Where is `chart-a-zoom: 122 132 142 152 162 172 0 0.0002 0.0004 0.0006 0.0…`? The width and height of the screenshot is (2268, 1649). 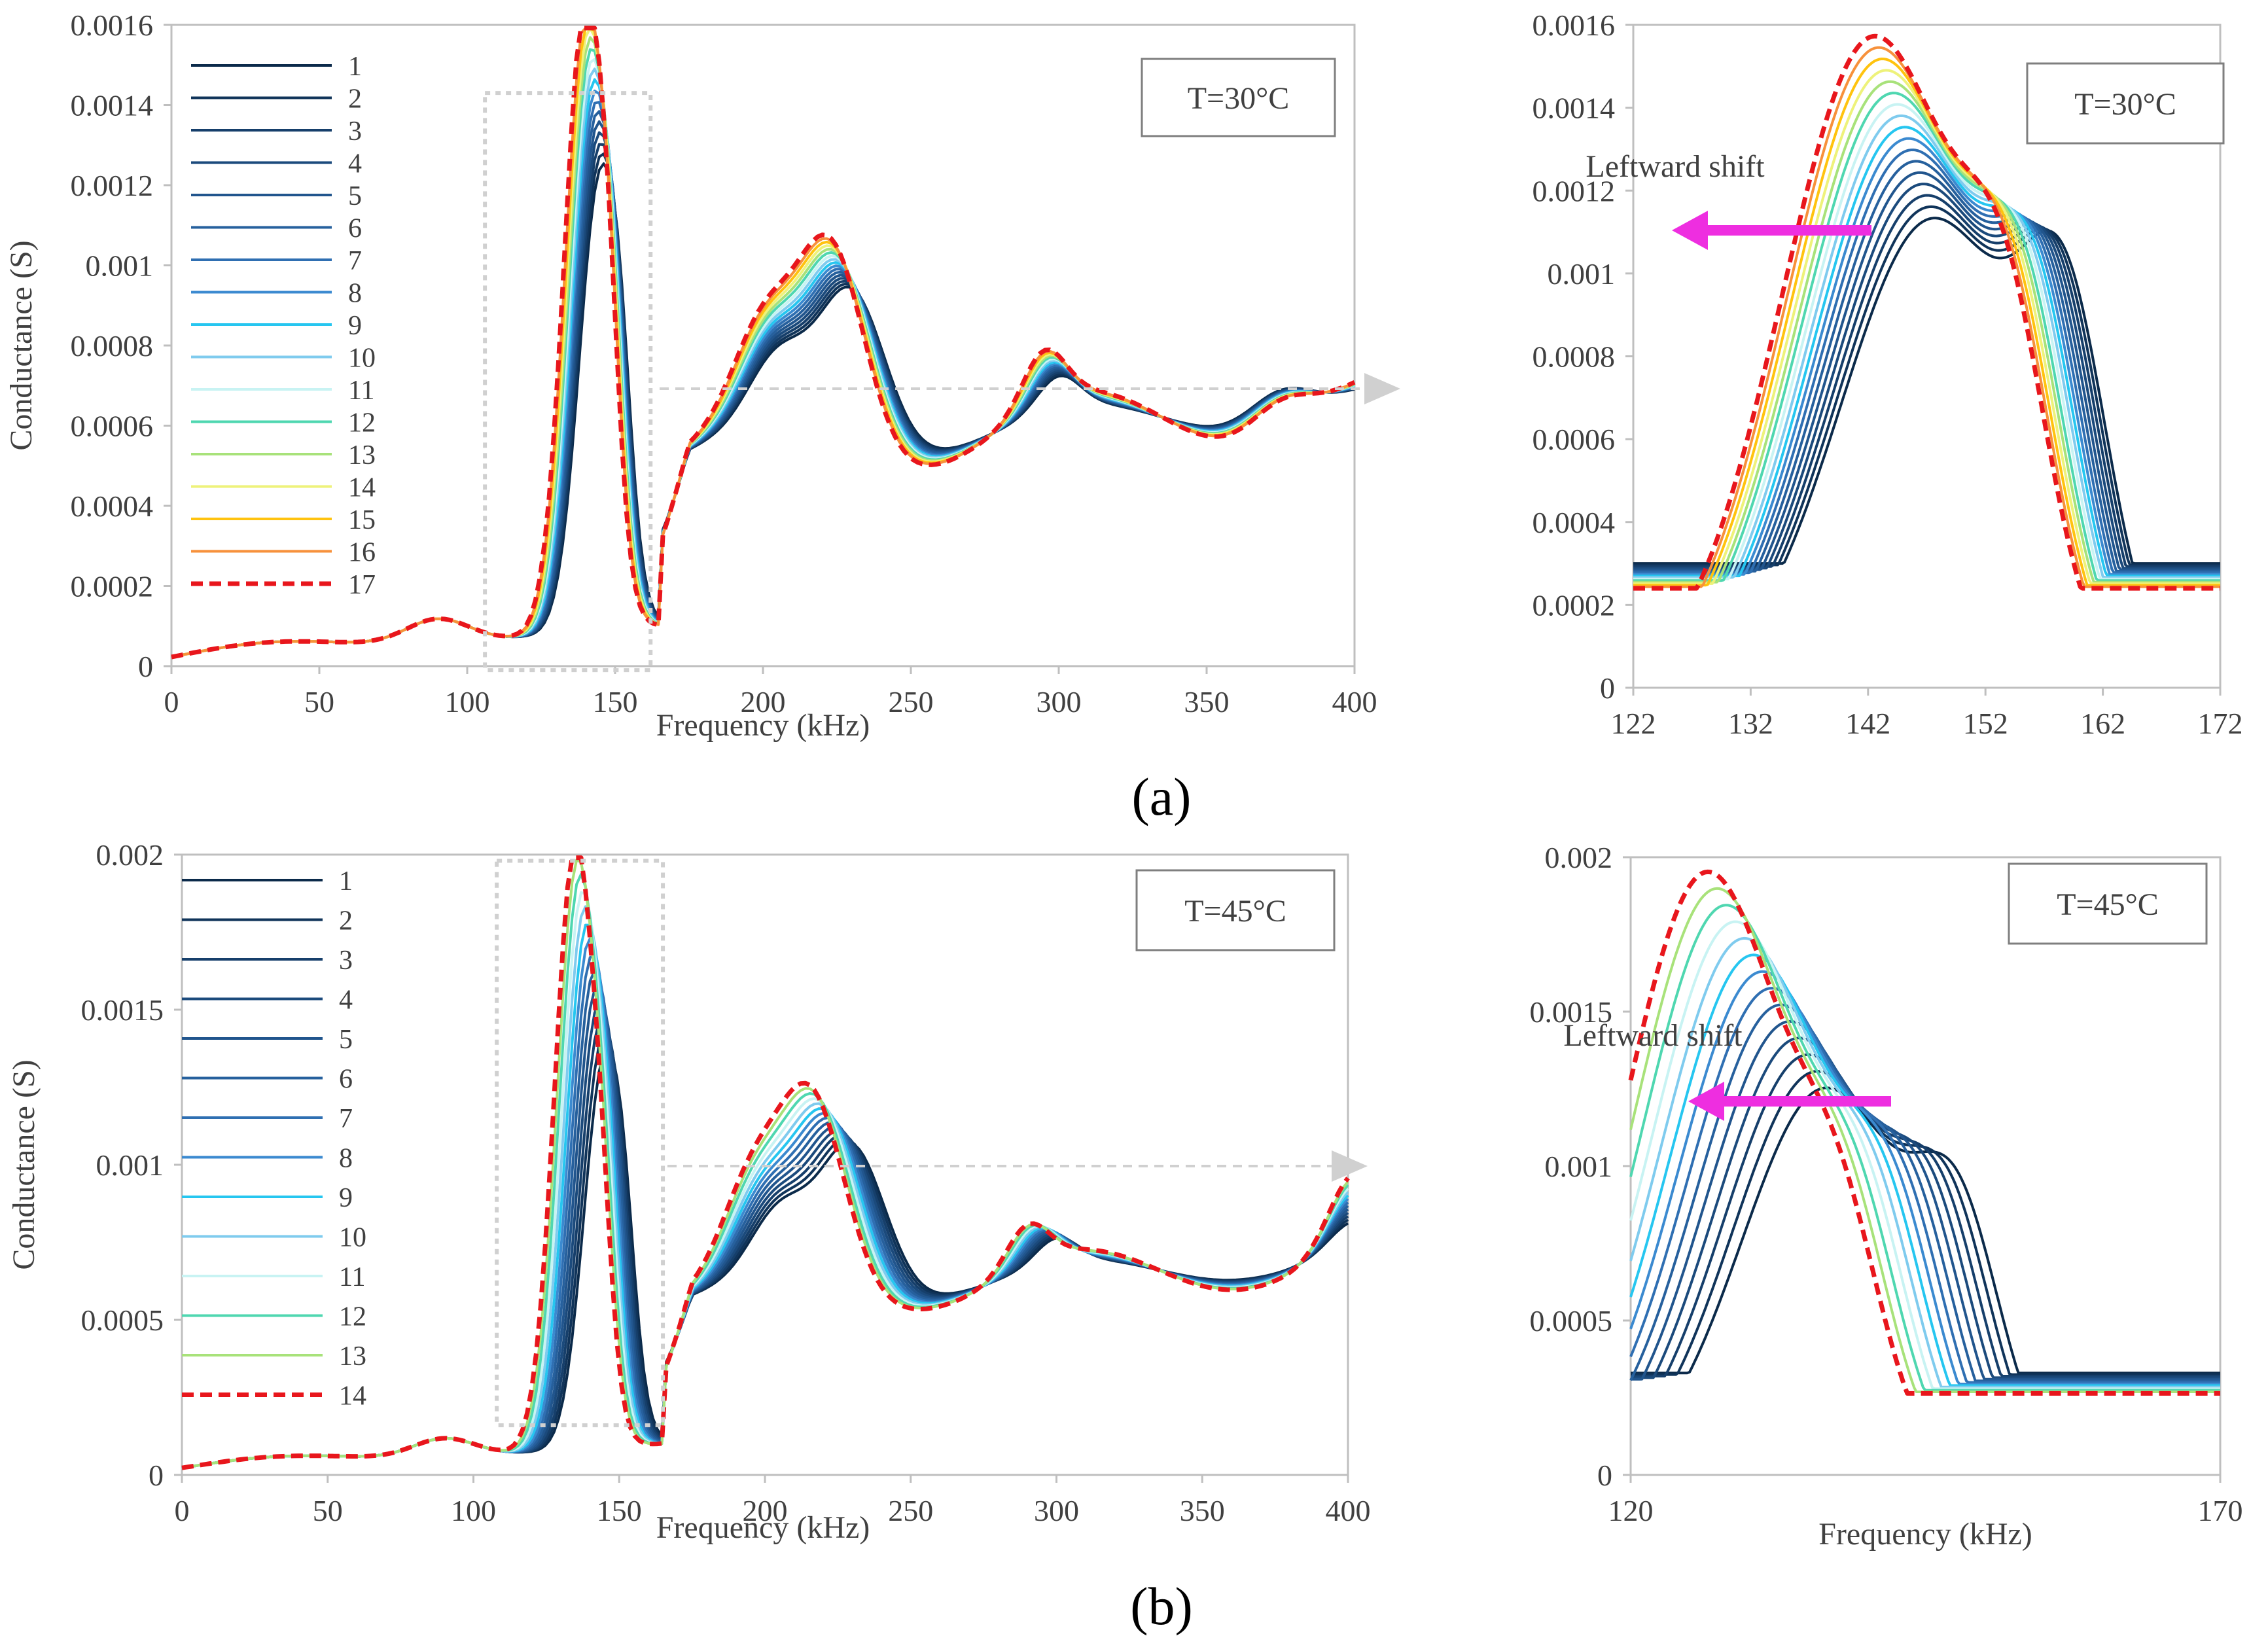 chart-a-zoom: 122 132 142 152 162 172 0 0.0002 0.0004 0.0006 0.0… is located at coordinates (1888, 374).